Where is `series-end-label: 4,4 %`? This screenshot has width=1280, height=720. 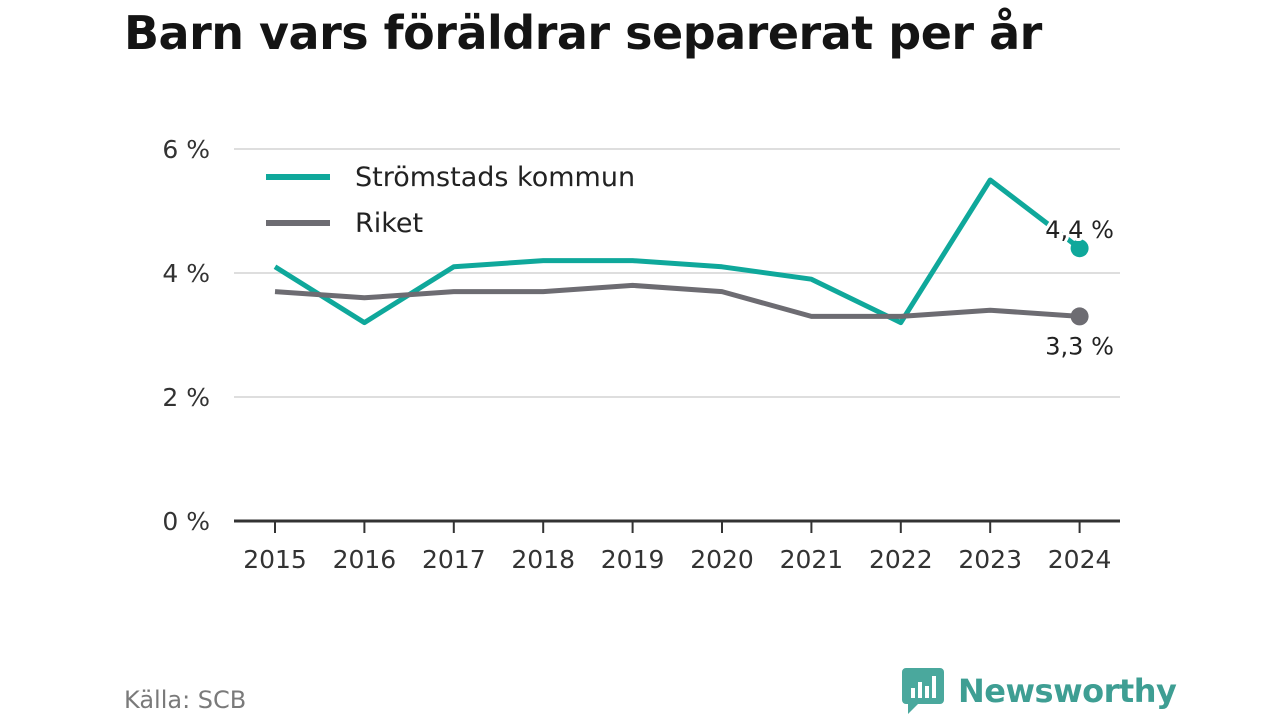 series-end-label: 4,4 % is located at coordinates (1079, 230).